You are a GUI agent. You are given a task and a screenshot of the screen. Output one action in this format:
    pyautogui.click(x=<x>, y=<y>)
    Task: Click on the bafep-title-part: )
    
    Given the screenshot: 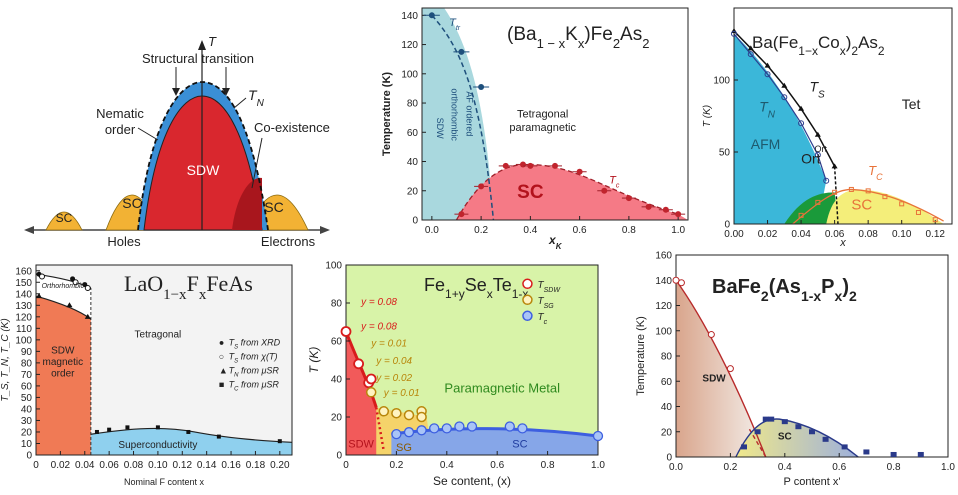 What is the action you would take?
    pyautogui.click(x=845, y=287)
    